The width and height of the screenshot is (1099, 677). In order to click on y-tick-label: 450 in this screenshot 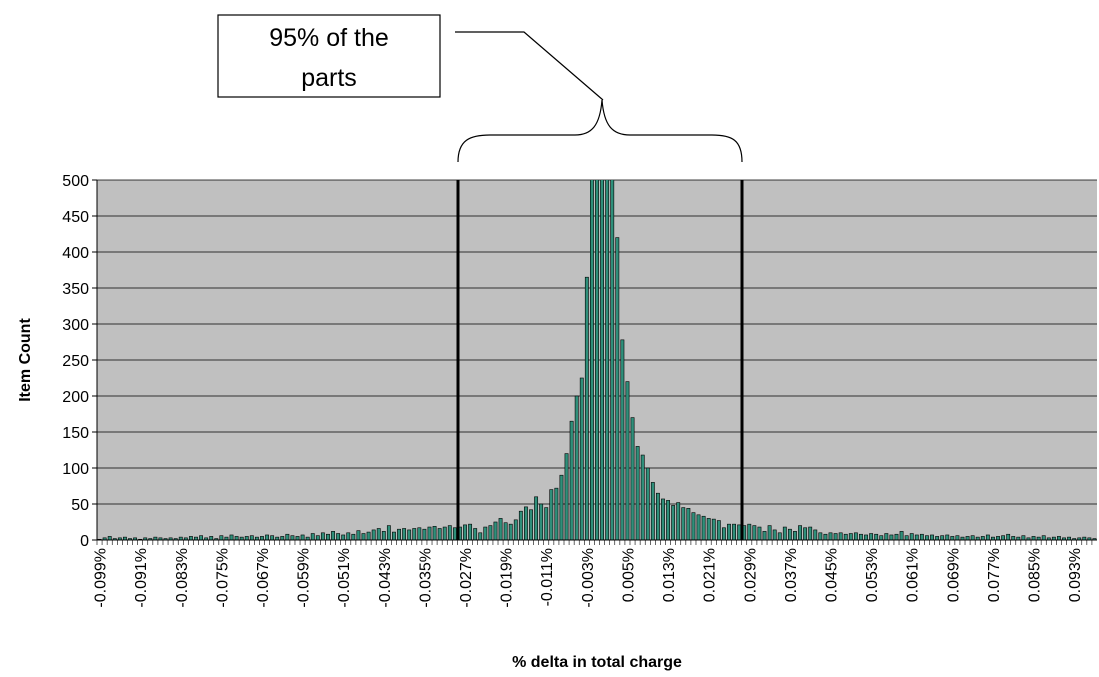, I will do `click(75, 217)`.